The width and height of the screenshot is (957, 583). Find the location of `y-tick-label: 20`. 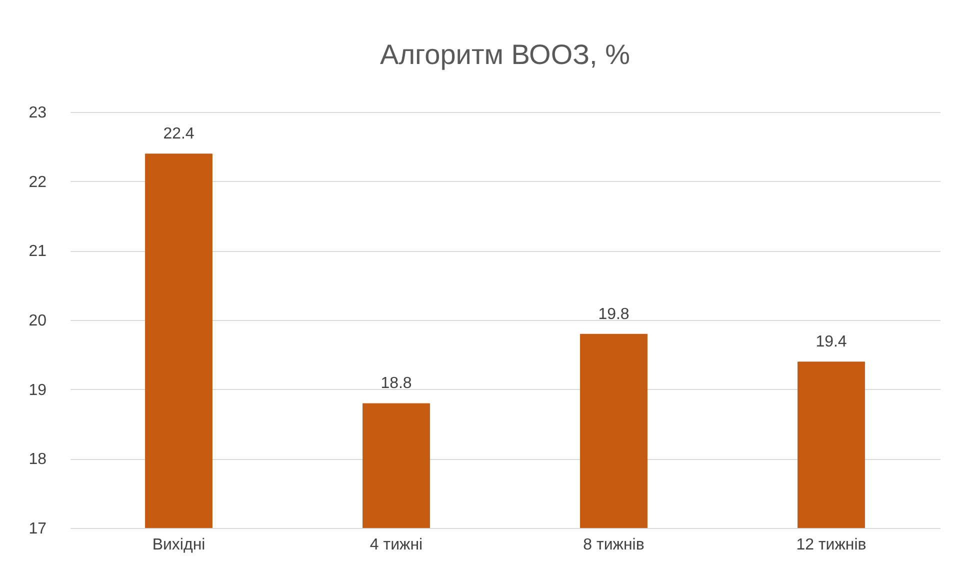

y-tick-label: 20 is located at coordinates (37, 321).